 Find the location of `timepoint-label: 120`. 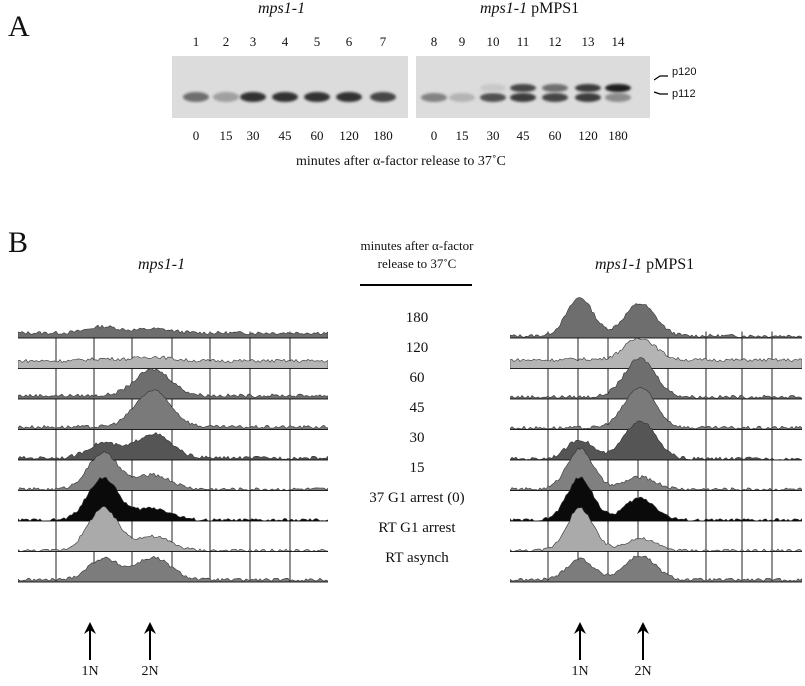

timepoint-label: 120 is located at coordinates (417, 348).